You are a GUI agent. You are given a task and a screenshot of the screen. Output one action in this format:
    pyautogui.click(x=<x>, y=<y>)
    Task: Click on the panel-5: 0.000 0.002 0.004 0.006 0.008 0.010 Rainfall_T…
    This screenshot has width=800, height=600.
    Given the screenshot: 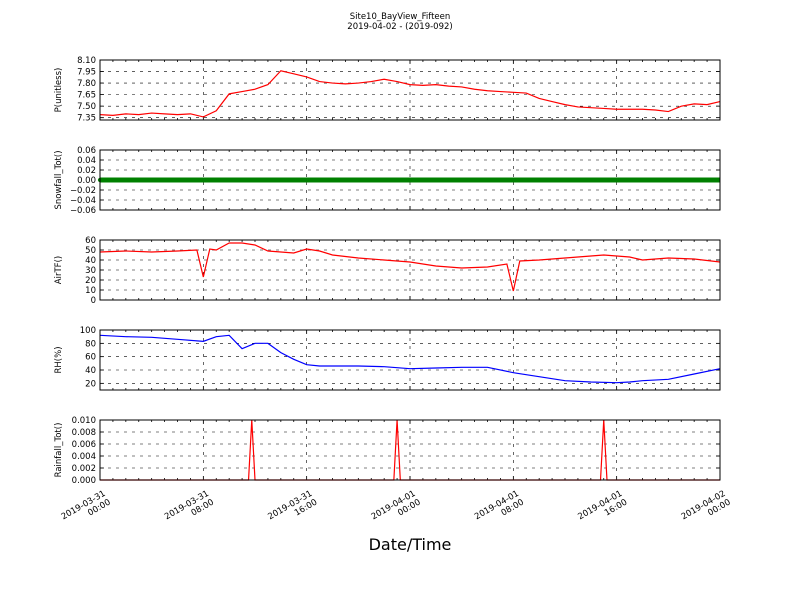 What is the action you would take?
    pyautogui.click(x=393, y=469)
    